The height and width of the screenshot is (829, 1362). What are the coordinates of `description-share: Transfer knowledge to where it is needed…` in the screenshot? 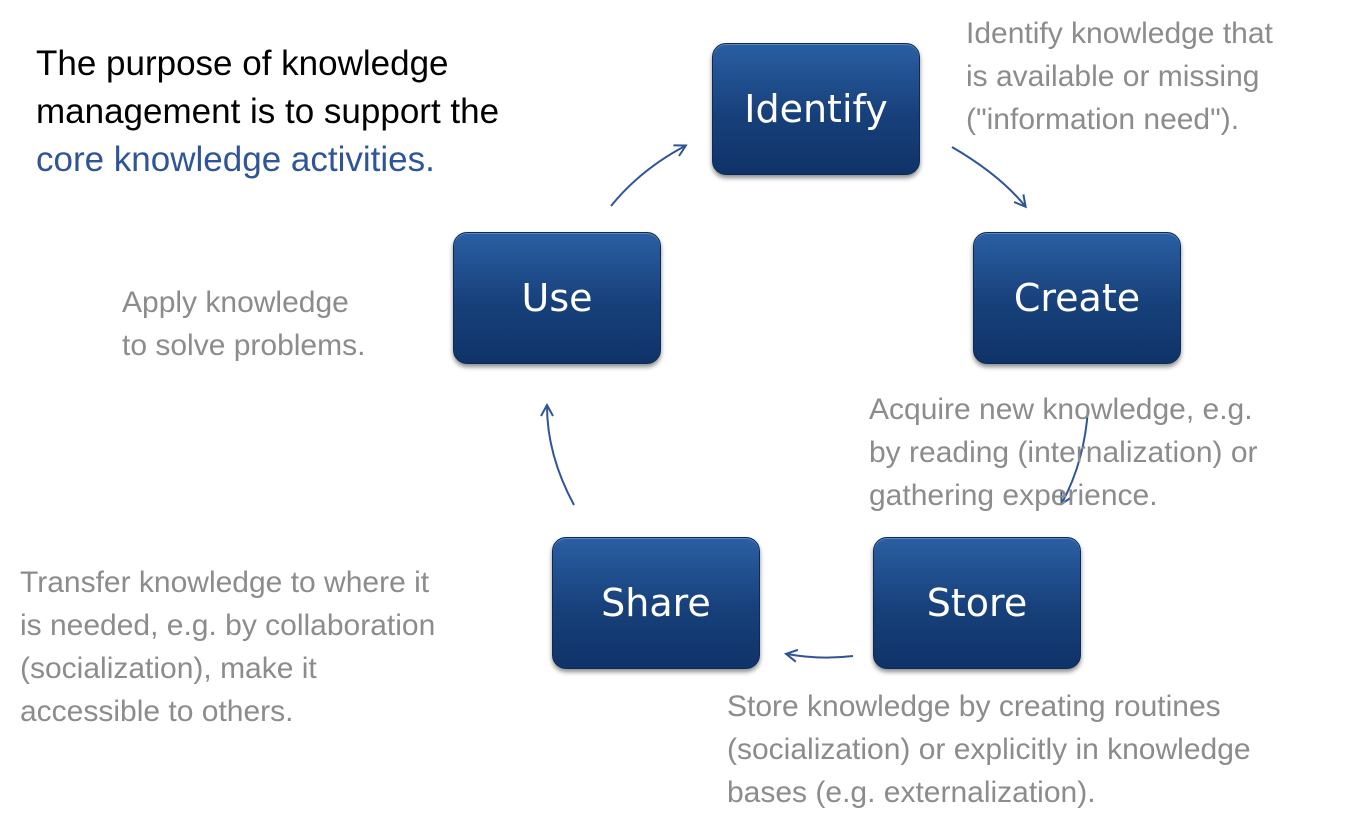 It's located at (227, 647).